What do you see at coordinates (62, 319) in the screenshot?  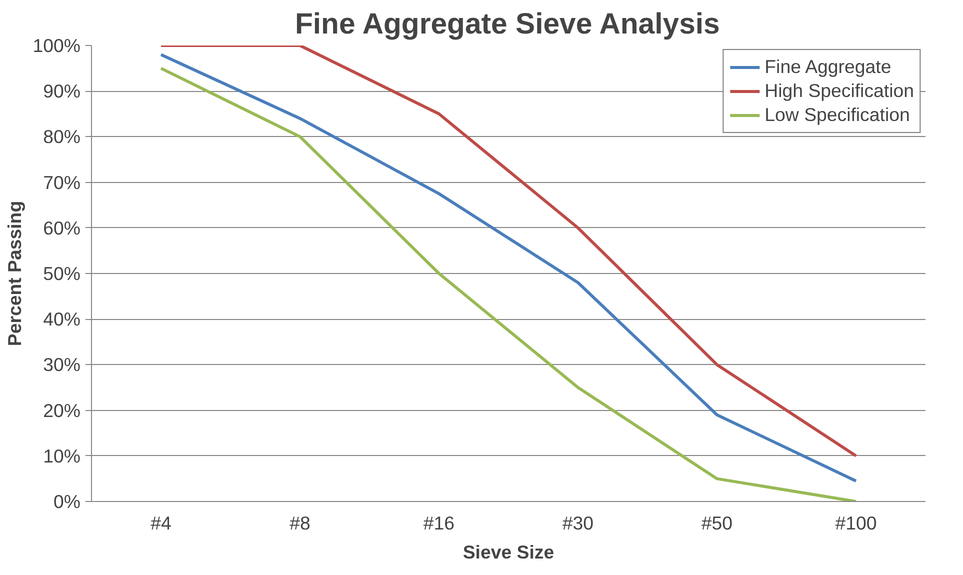 I see `y-tick-label: 40%` at bounding box center [62, 319].